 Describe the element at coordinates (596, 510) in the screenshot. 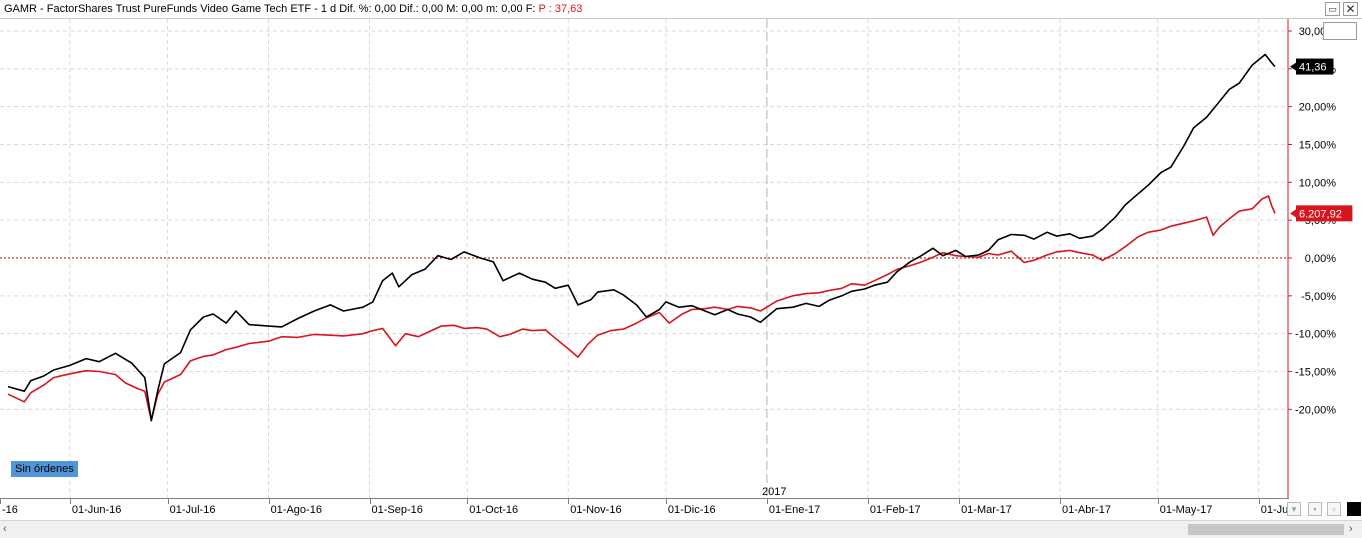

I see `x-tick-label: 01-Nov-16` at that location.